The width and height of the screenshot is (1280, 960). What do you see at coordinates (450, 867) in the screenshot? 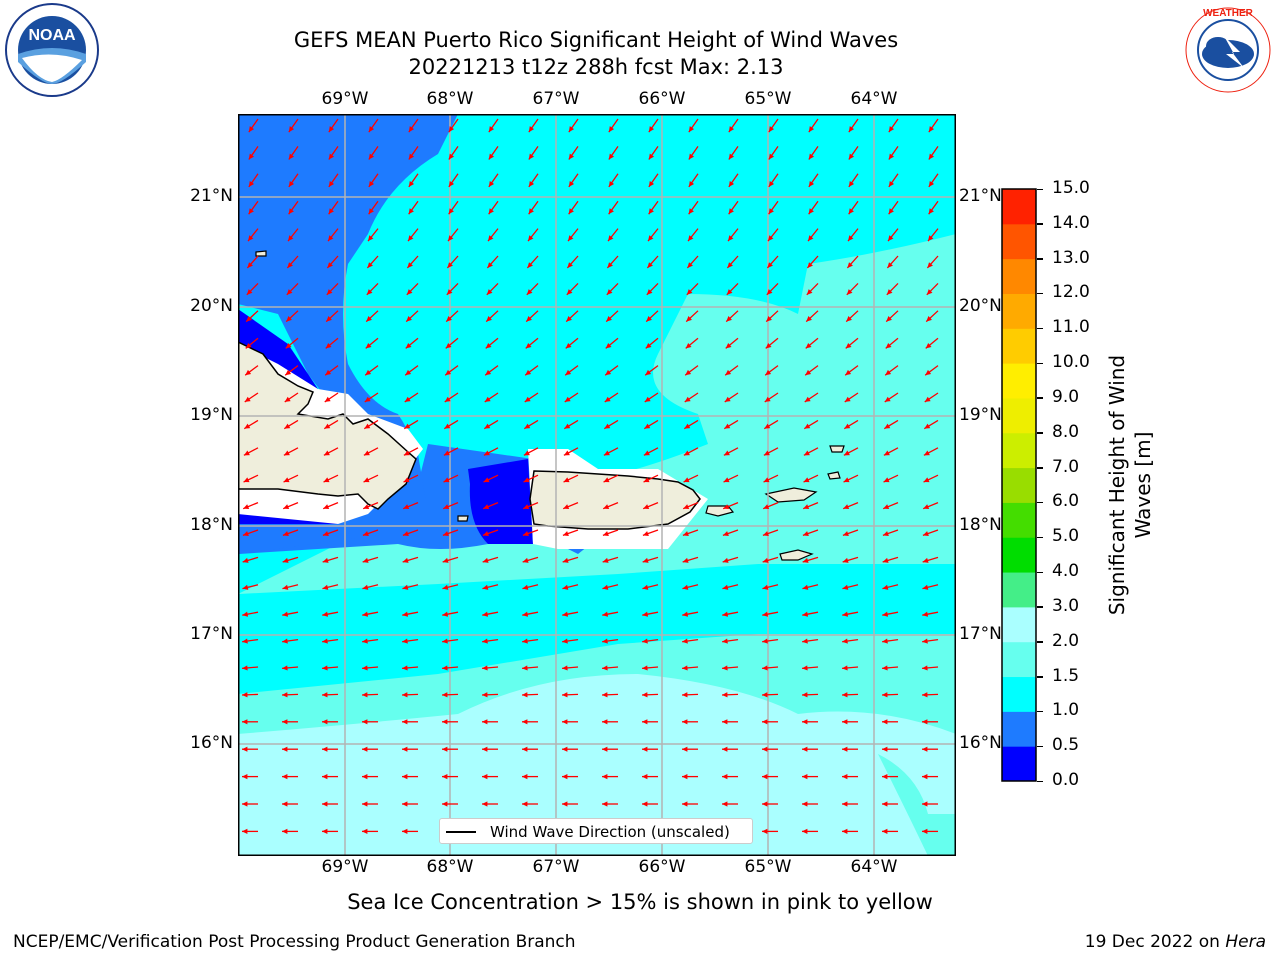
I see `lon-label-bottom: 68°W` at bounding box center [450, 867].